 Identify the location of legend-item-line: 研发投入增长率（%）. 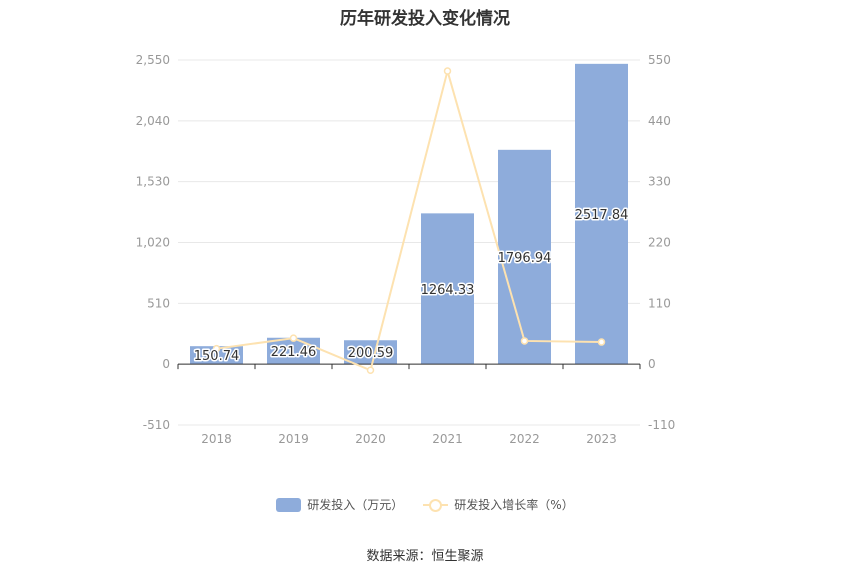
(498, 504).